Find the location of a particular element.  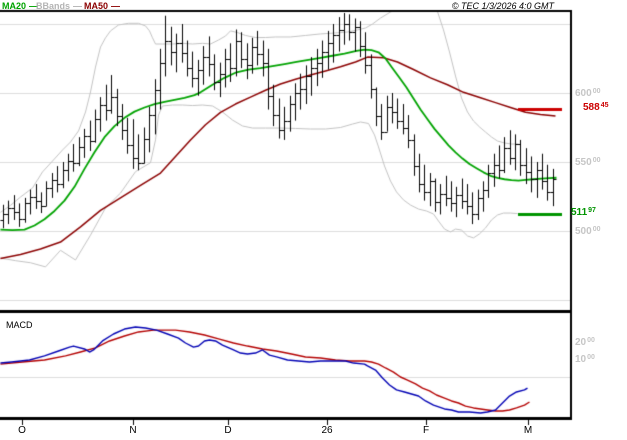

ma50-line-swatch: — is located at coordinates (116, 6).